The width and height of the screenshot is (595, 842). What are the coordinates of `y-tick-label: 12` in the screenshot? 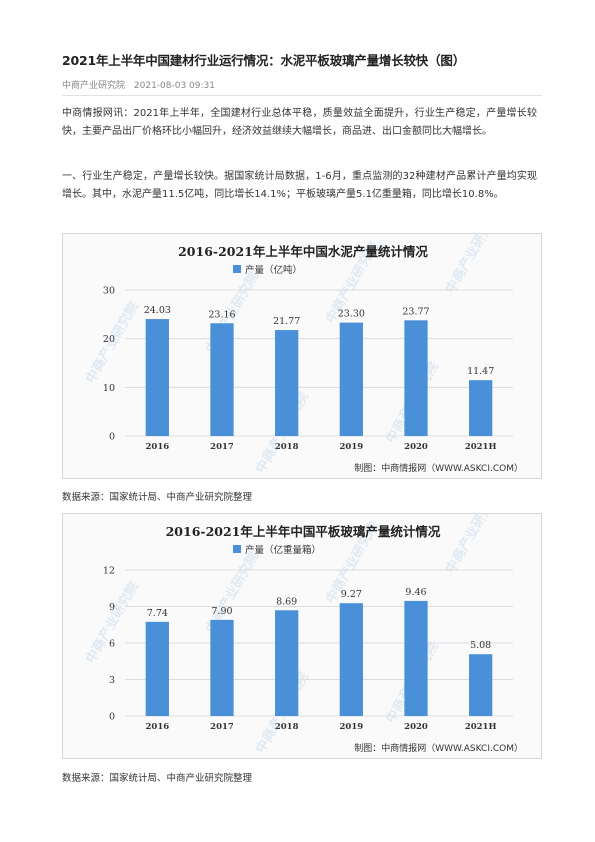 It's located at (109, 571).